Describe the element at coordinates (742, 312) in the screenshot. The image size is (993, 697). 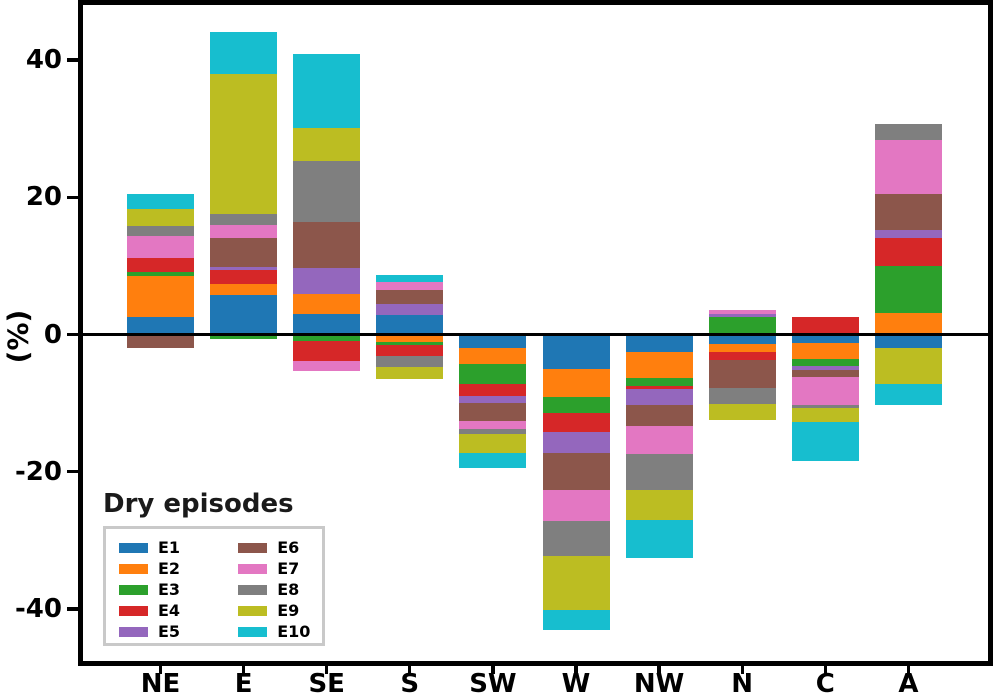
I see `bar-N-E7` at that location.